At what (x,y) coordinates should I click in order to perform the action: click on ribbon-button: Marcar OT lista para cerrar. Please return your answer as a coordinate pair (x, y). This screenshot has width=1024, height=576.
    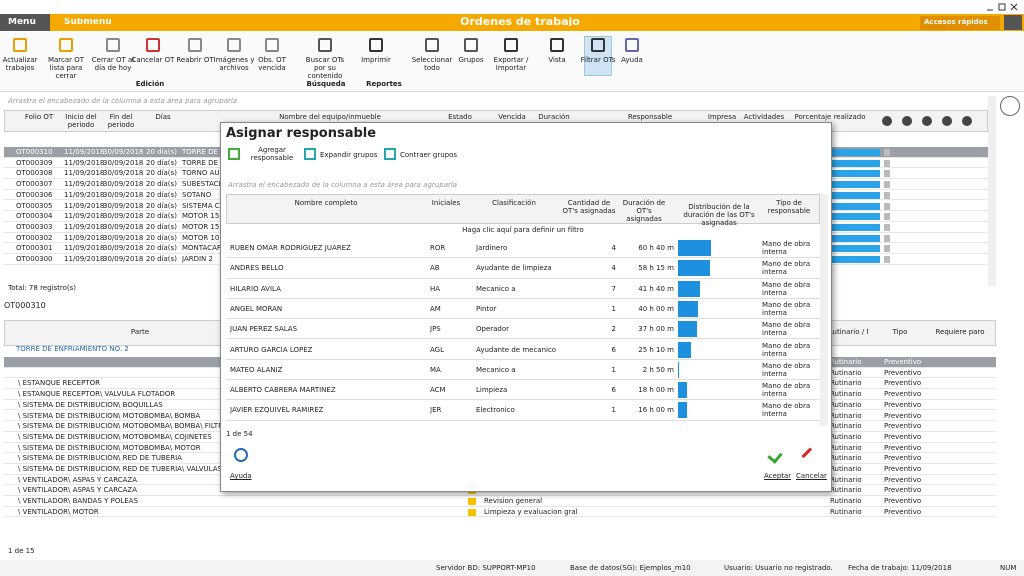
    Looking at the image, I should click on (66, 68).